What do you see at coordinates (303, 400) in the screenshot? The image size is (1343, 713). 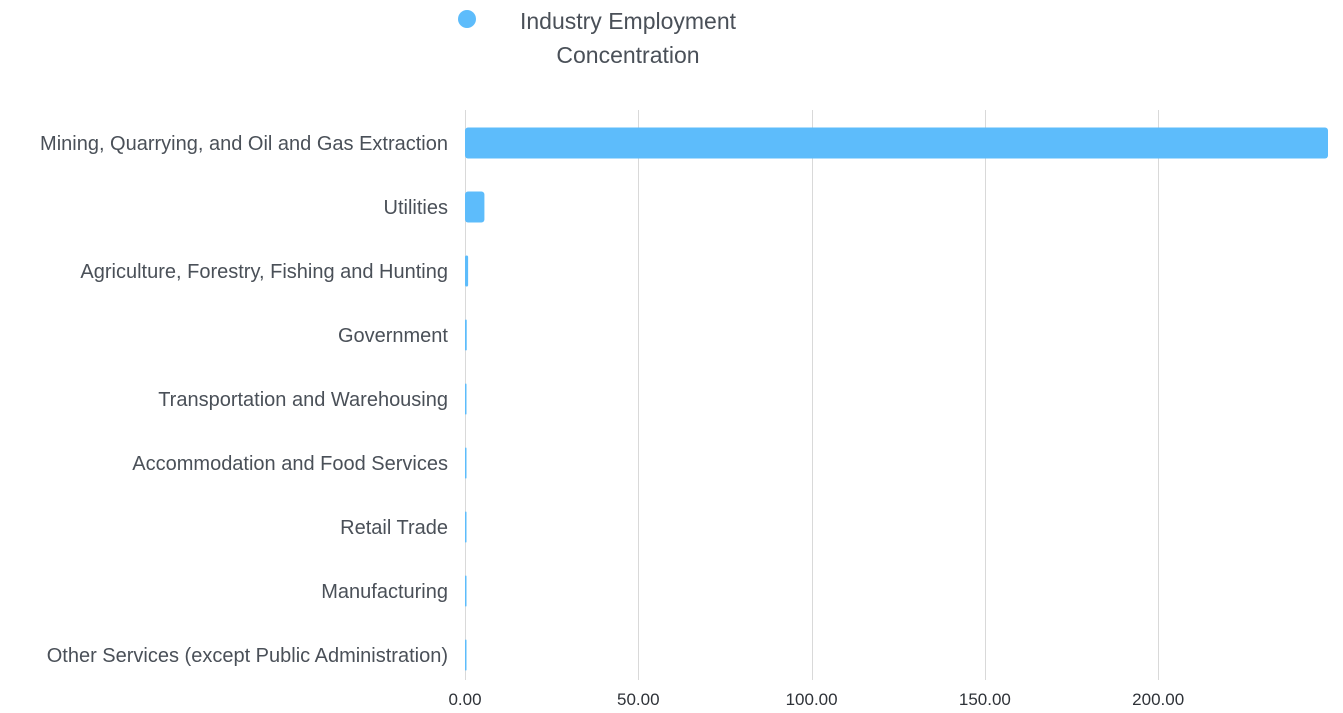 I see `category-label: Transportation and Warehousing` at bounding box center [303, 400].